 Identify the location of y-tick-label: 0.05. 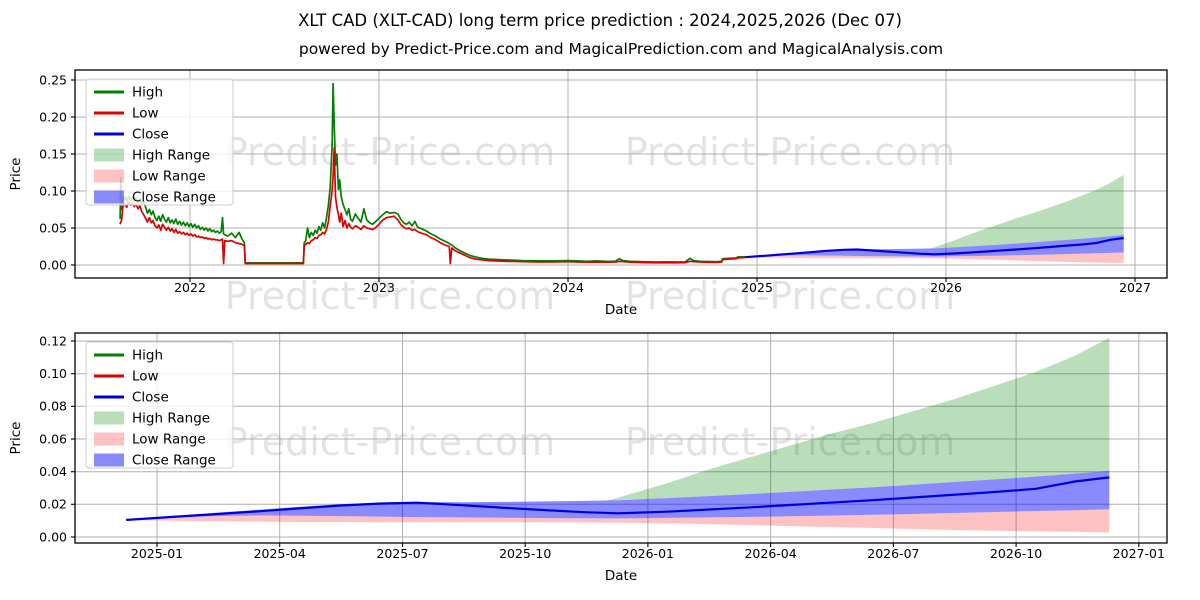
(53, 227).